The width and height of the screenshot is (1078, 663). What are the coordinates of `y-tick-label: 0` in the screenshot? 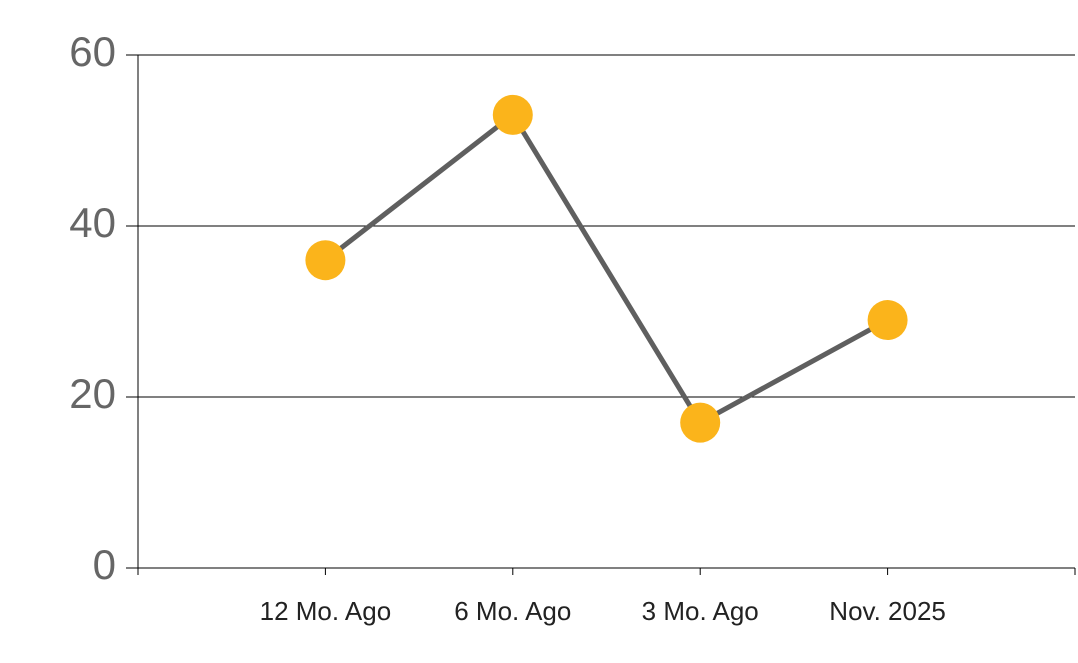 It's located at (104, 564).